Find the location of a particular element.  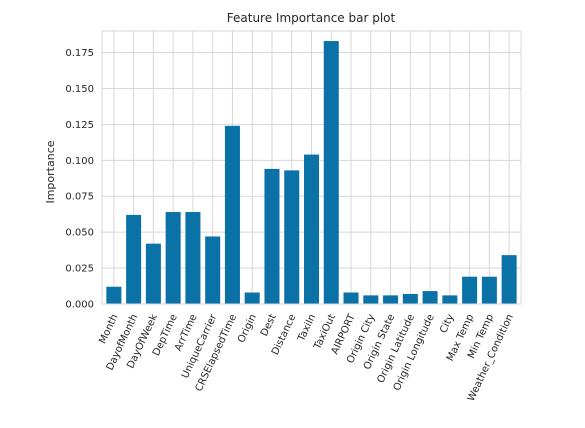

bar-min-temp is located at coordinates (489, 290).